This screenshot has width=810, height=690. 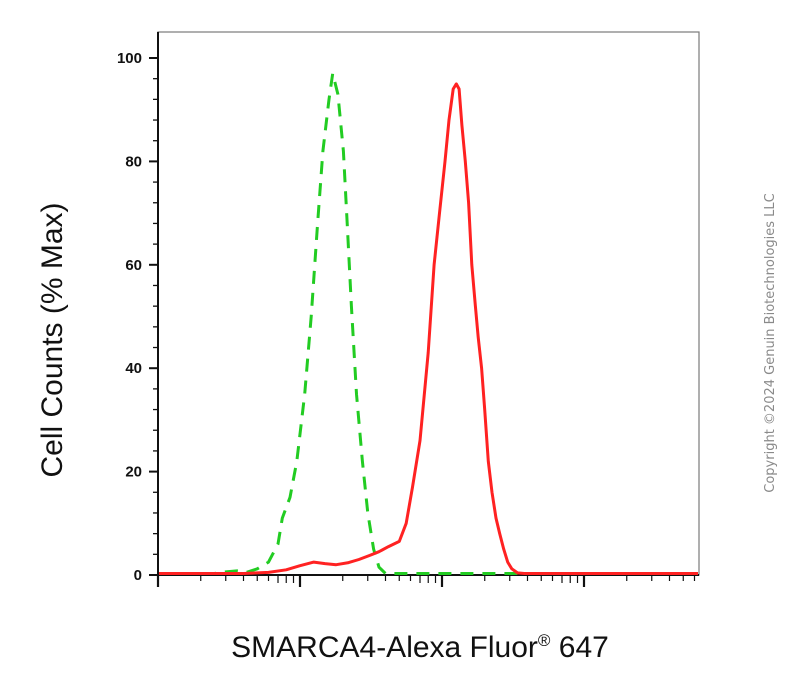 What do you see at coordinates (133, 368) in the screenshot?
I see `y-tick-label: 40` at bounding box center [133, 368].